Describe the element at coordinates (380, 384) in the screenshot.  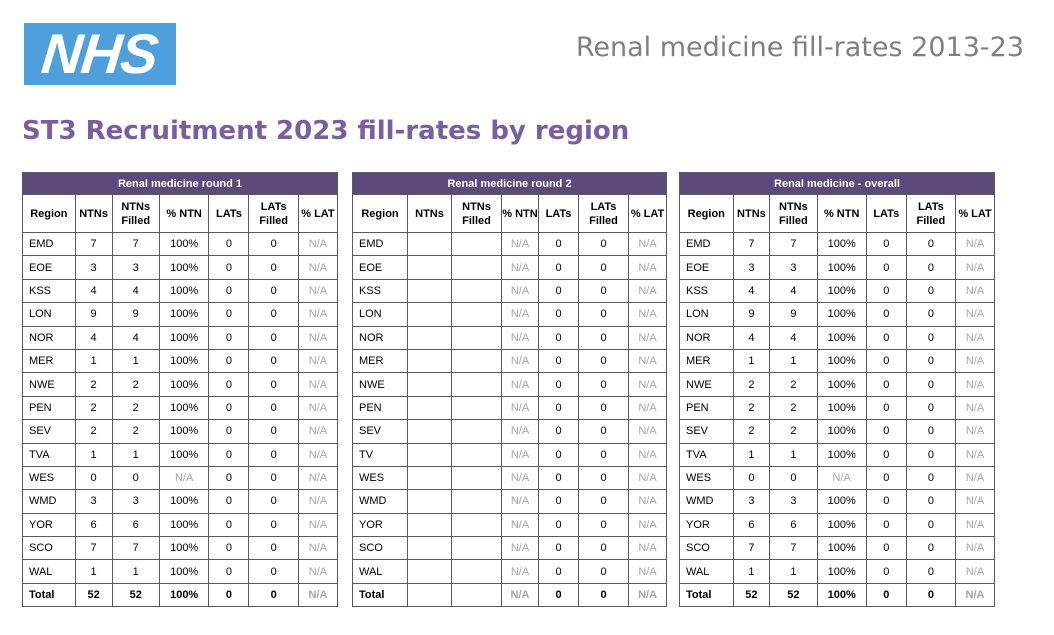
I see `region-cell: NWE` at that location.